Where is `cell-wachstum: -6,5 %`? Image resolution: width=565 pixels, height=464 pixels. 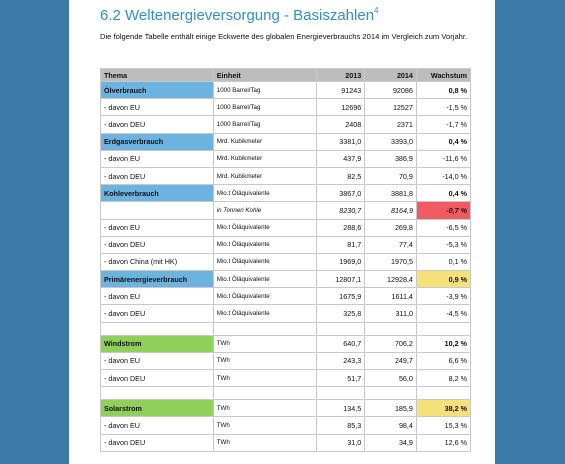
cell-wachstum: -6,5 % is located at coordinates (443, 227).